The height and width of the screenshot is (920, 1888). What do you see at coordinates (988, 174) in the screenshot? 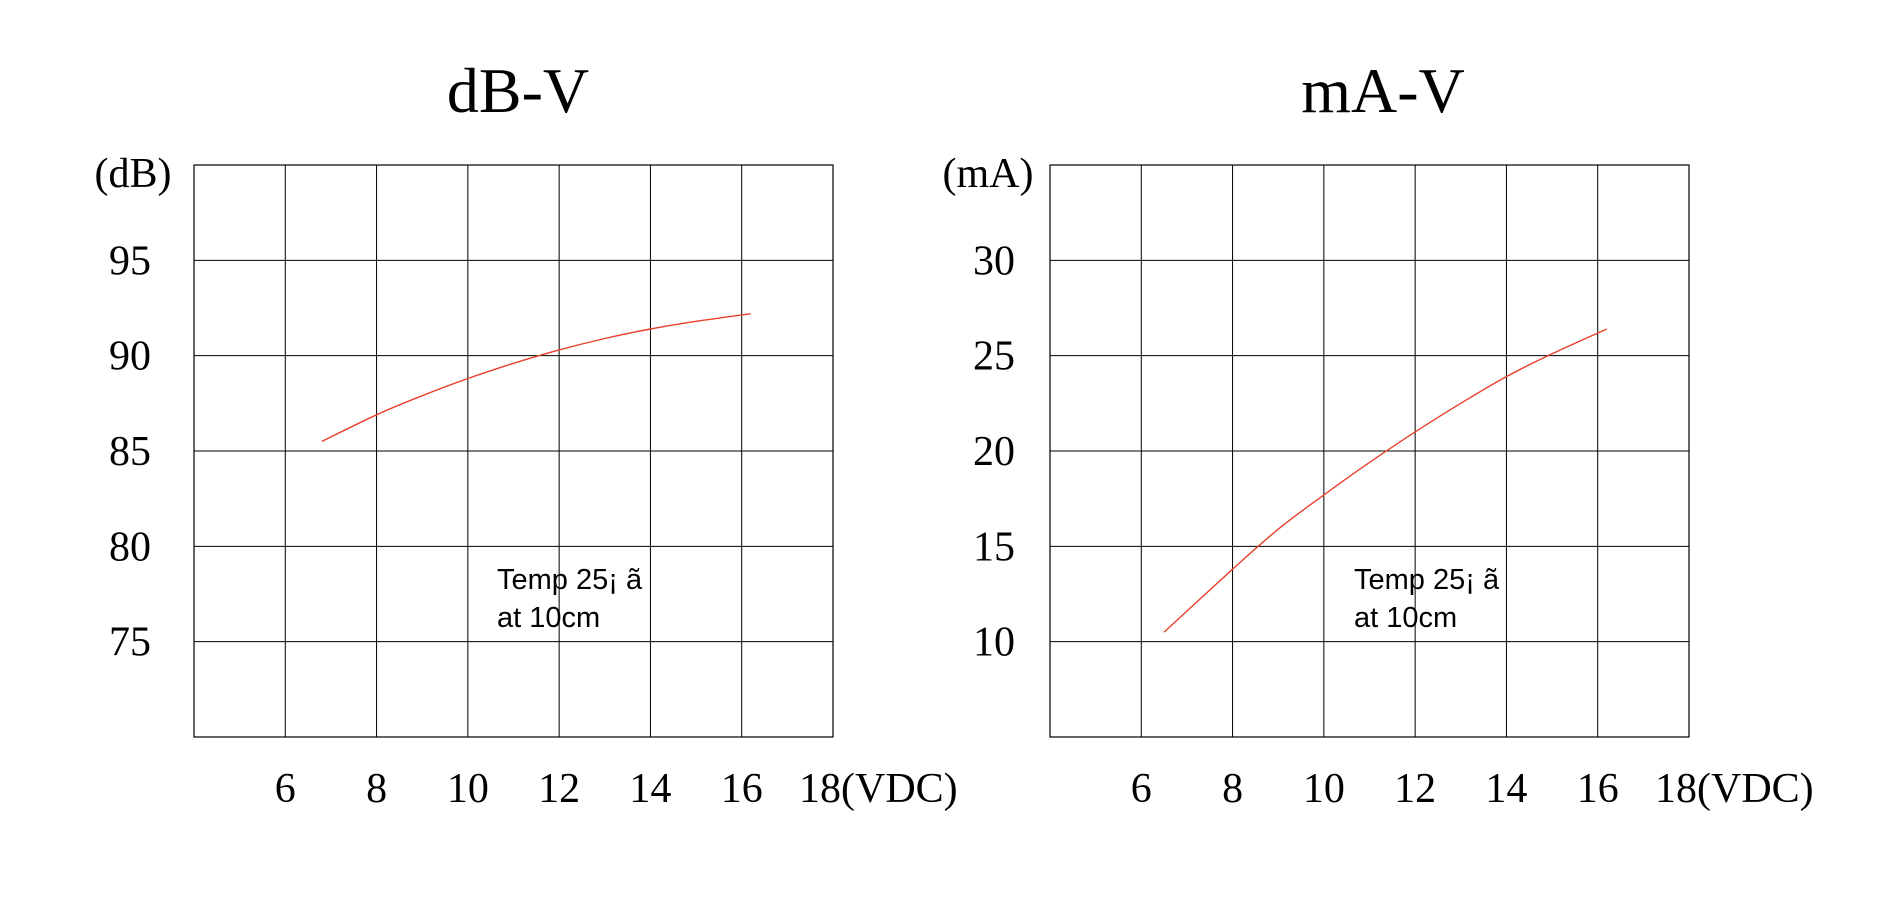
I see `y-axis-label: (mA)` at bounding box center [988, 174].